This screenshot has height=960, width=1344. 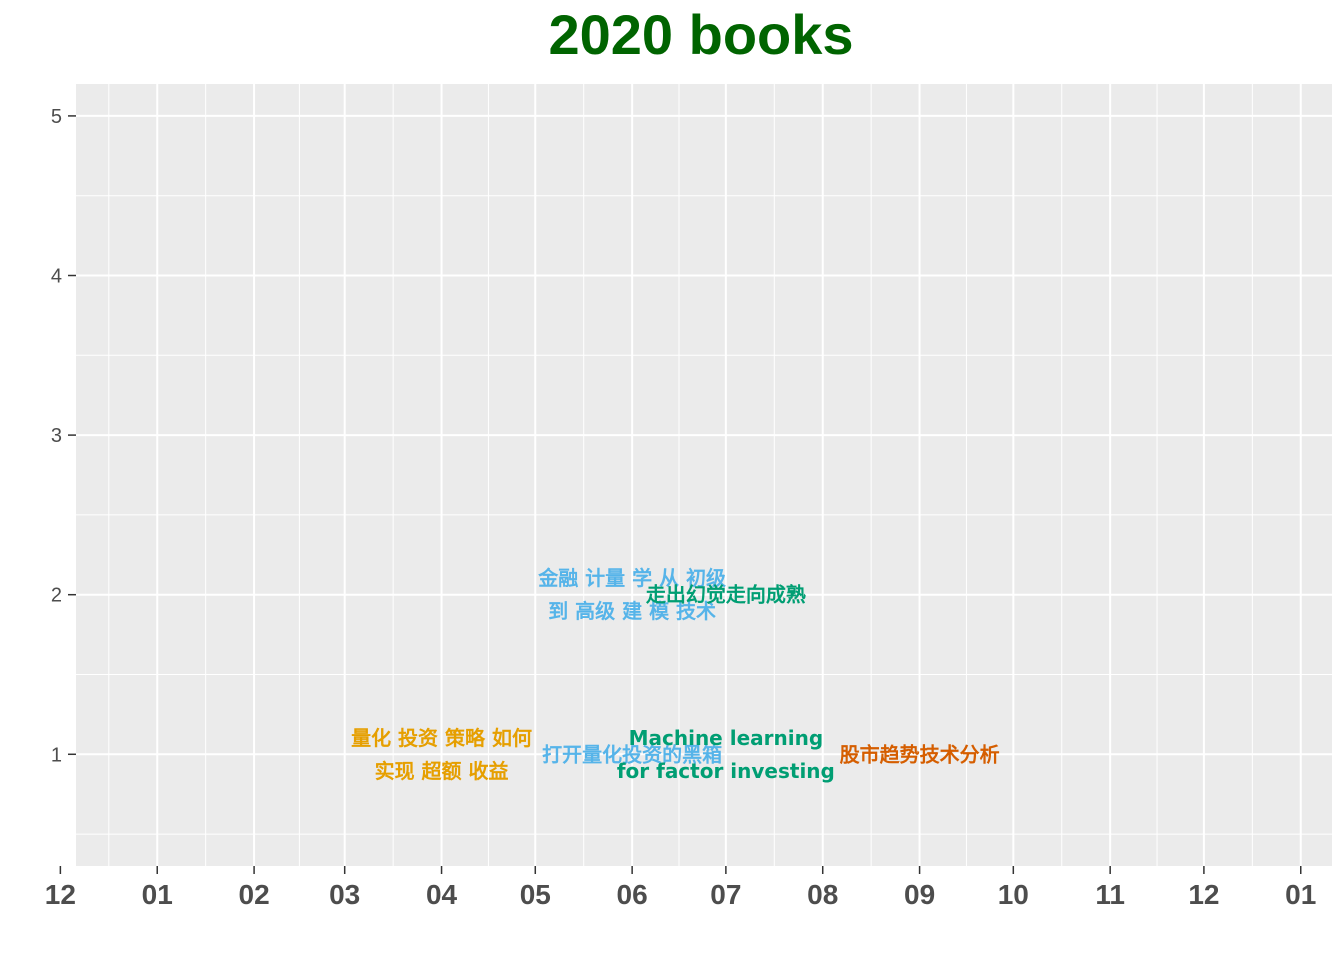 I want to click on book-label-line: 金融 计量 学 从 初级, so click(x=631, y=578).